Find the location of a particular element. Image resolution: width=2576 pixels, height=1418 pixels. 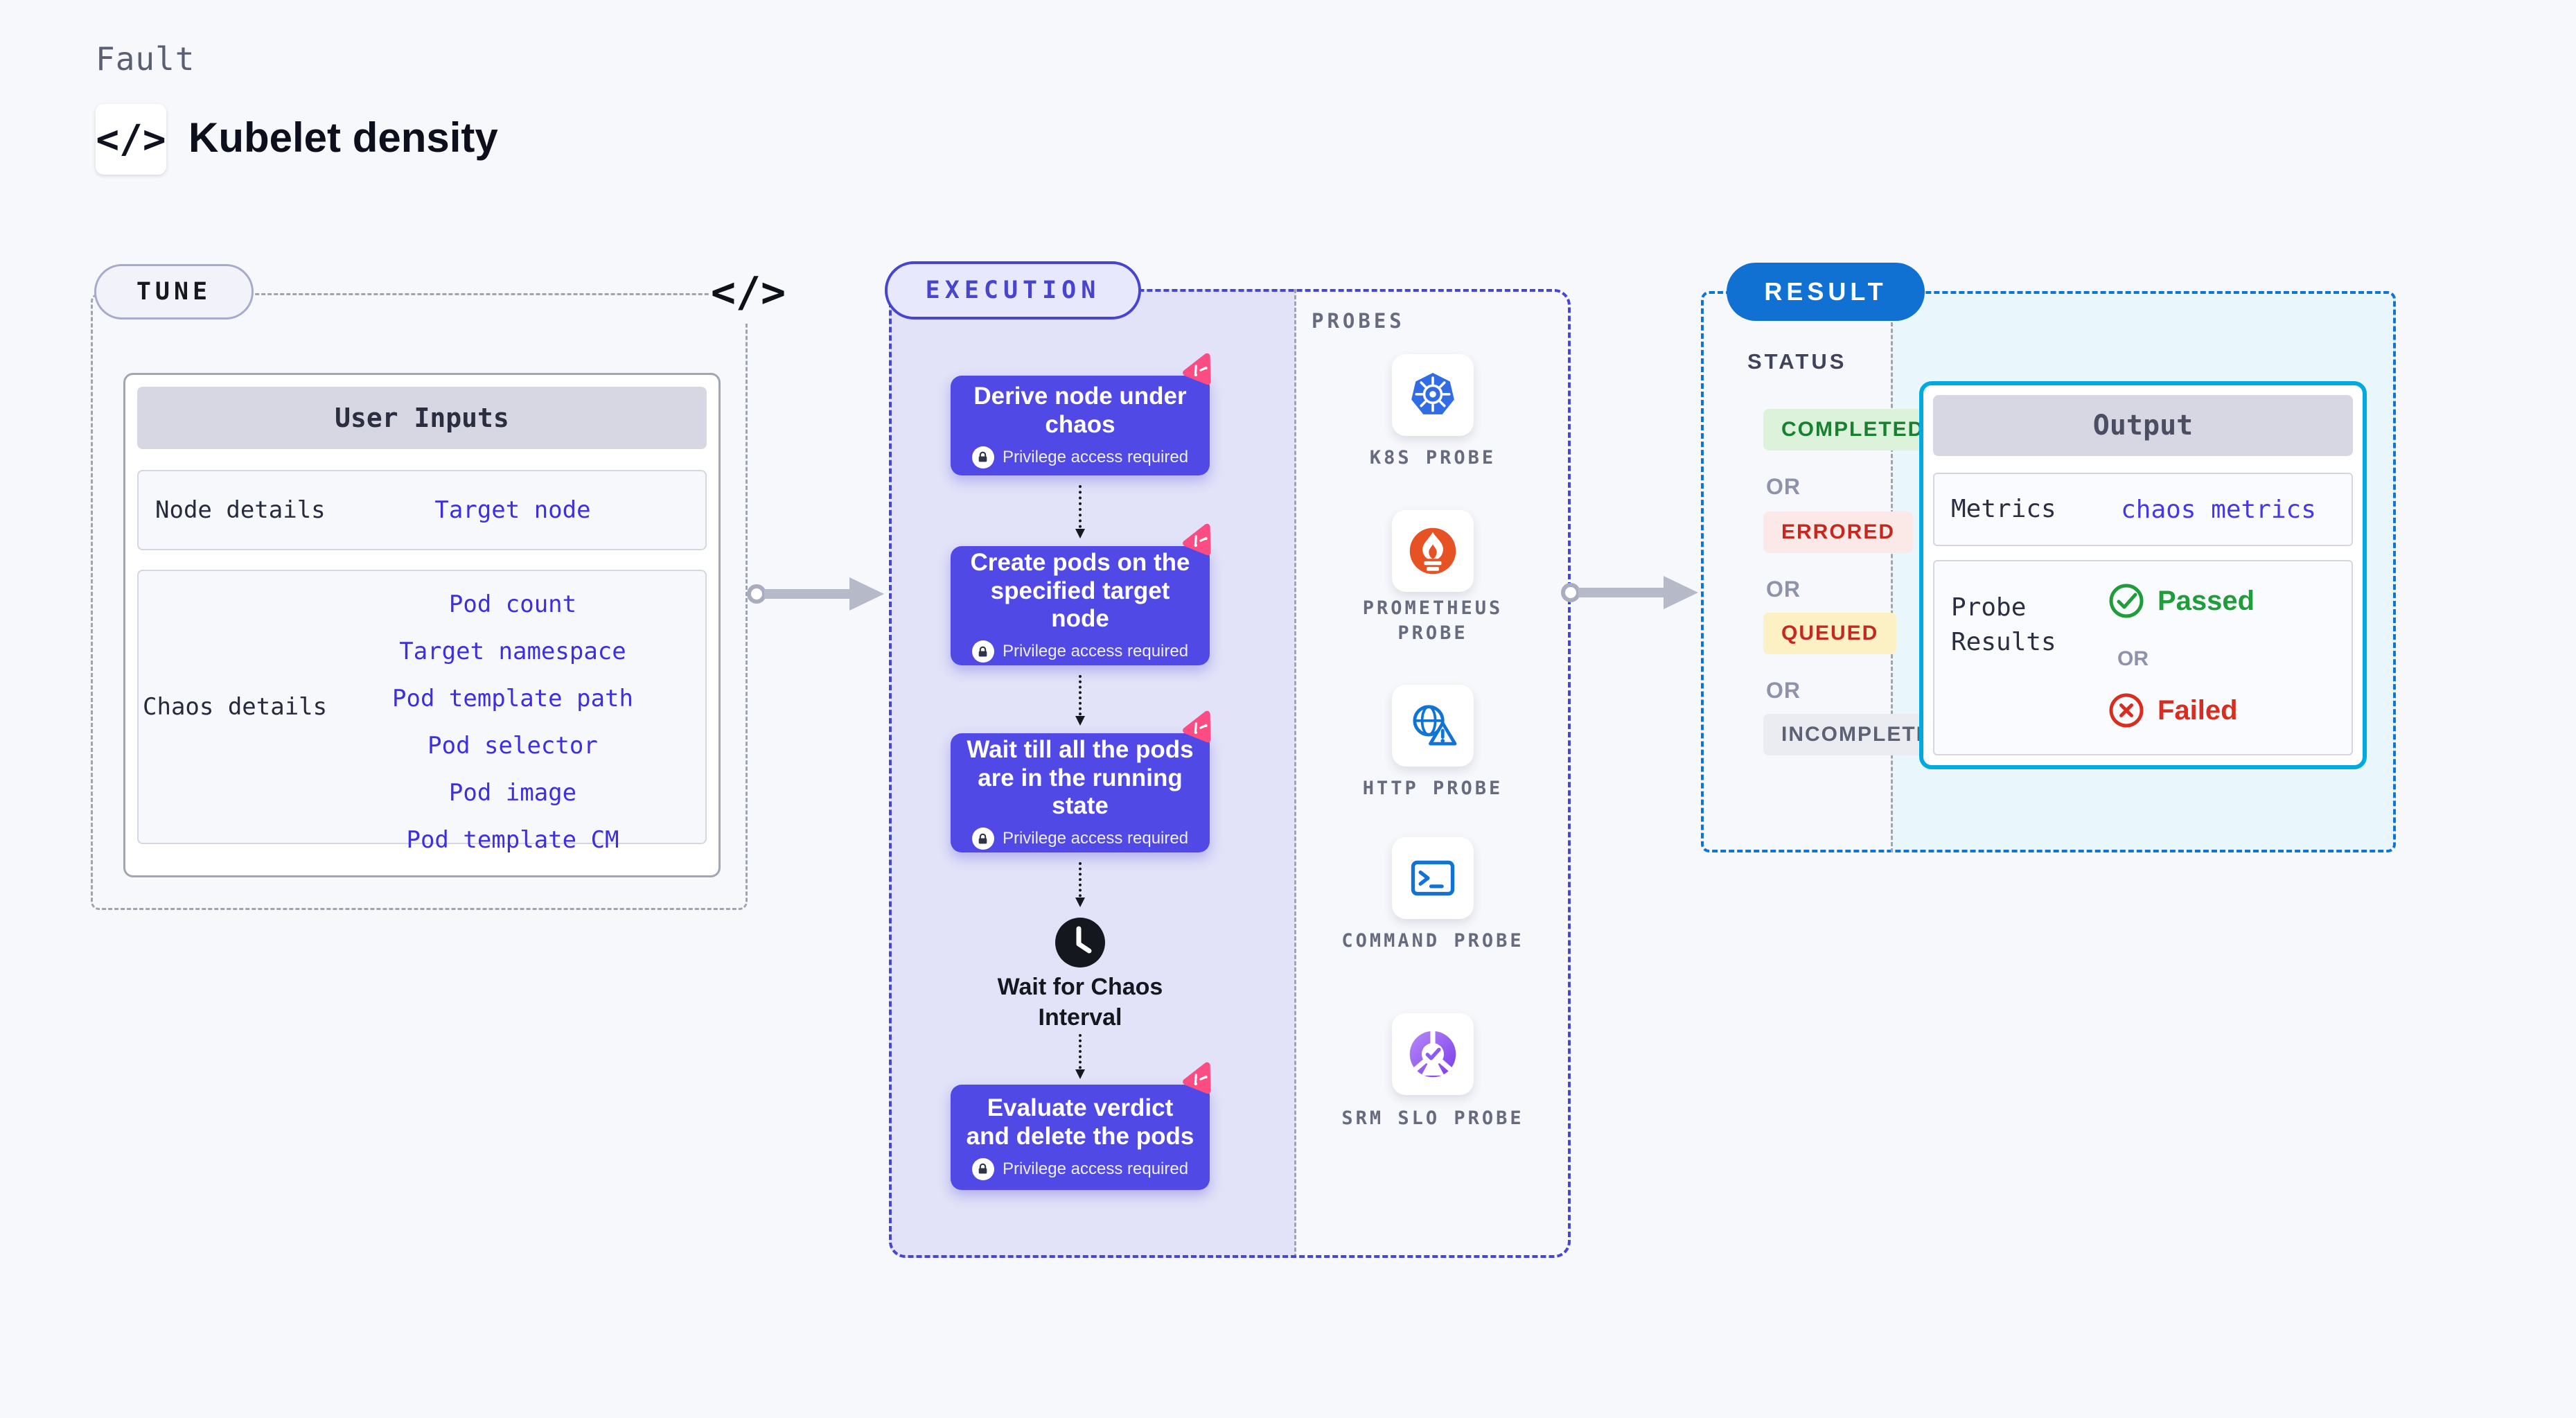

flow-arrow-tune-to-execution is located at coordinates (815, 594).